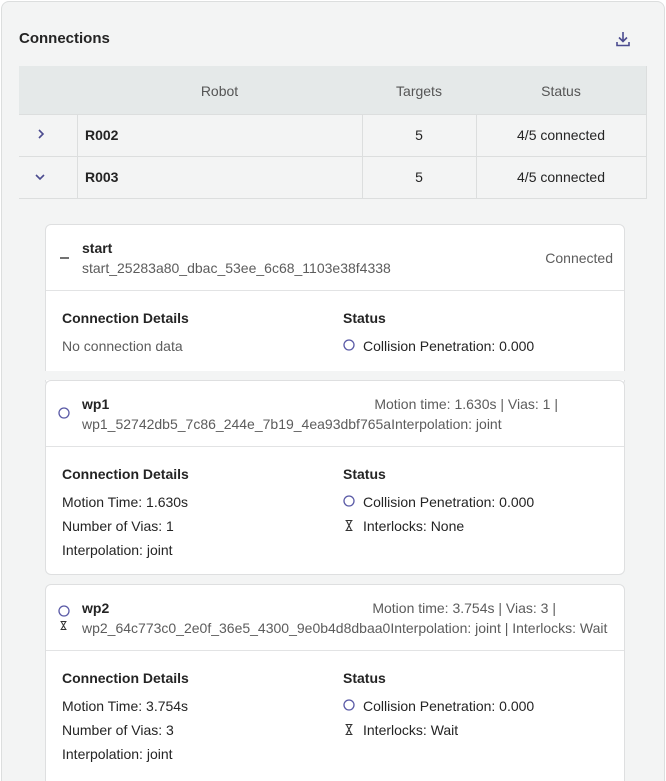  What do you see at coordinates (125, 502) in the screenshot?
I see `detail-line: Motion Time: 1.630s` at bounding box center [125, 502].